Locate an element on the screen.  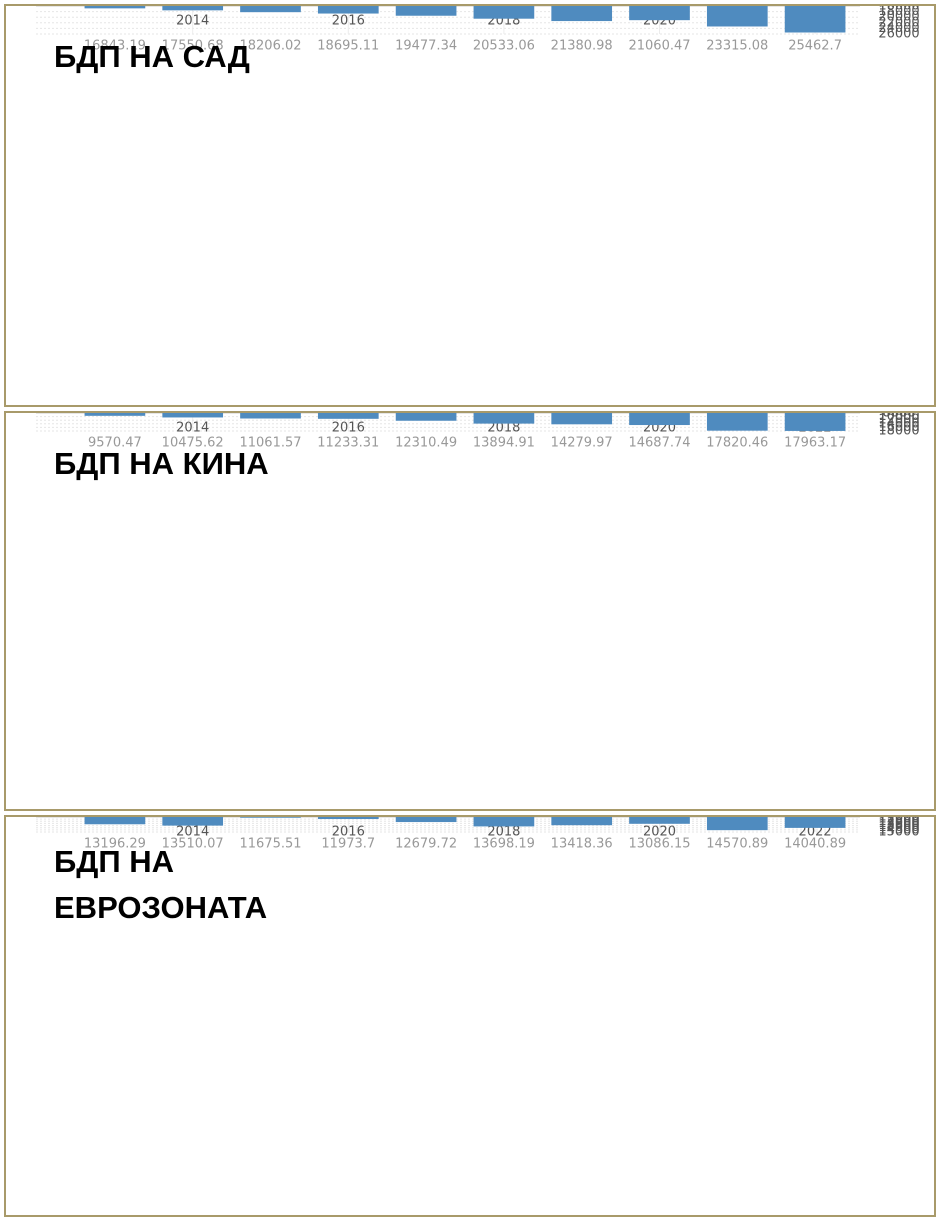
value-label: 13510.07 is located at coordinates (193, 844).